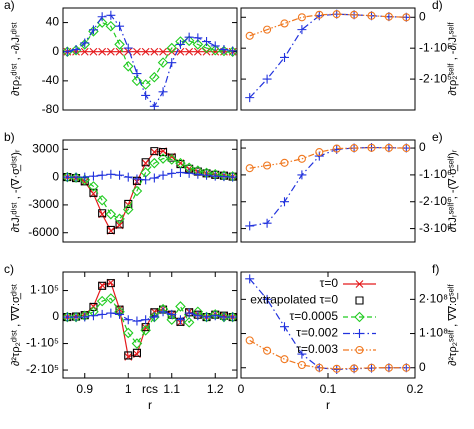  I want to click on panel-label: c), so click(9, 269).